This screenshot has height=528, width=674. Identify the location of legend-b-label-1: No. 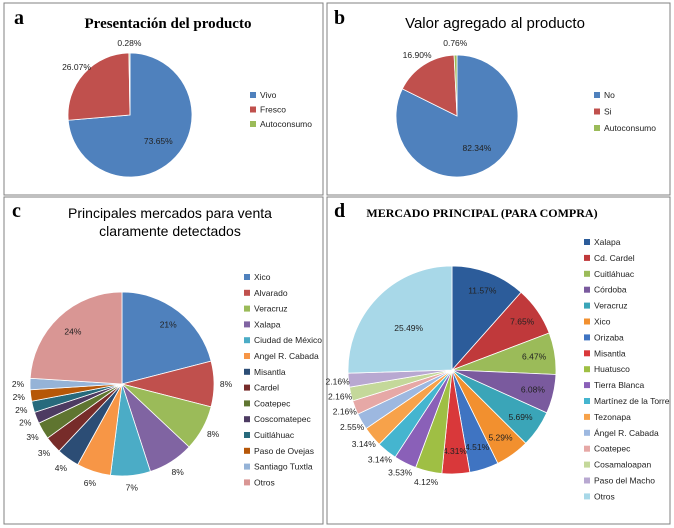
(609, 95).